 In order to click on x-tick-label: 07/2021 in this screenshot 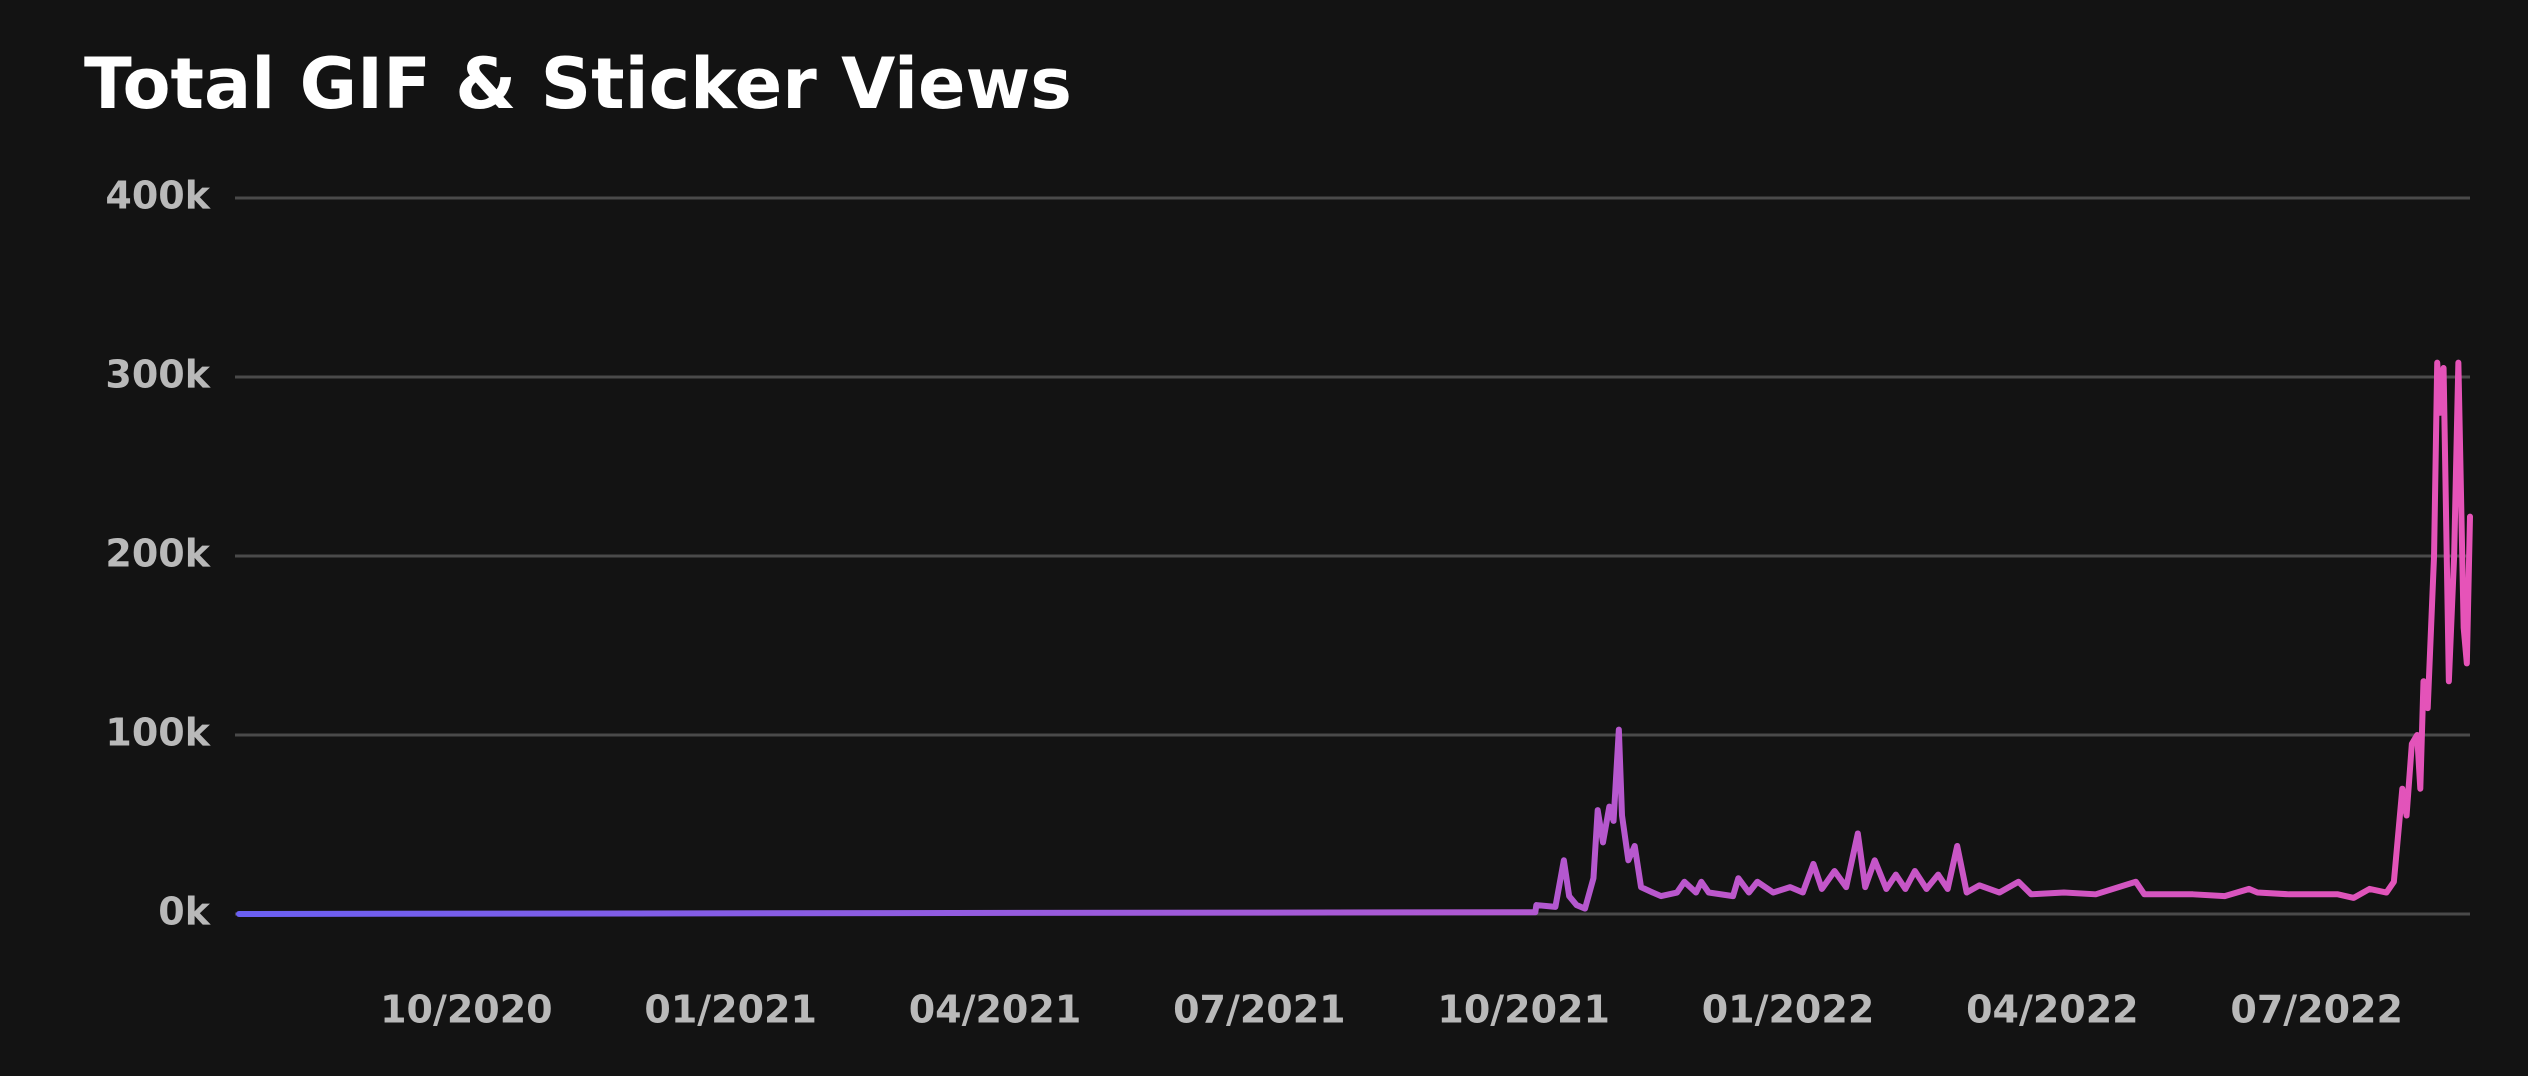, I will do `click(1259, 1010)`.